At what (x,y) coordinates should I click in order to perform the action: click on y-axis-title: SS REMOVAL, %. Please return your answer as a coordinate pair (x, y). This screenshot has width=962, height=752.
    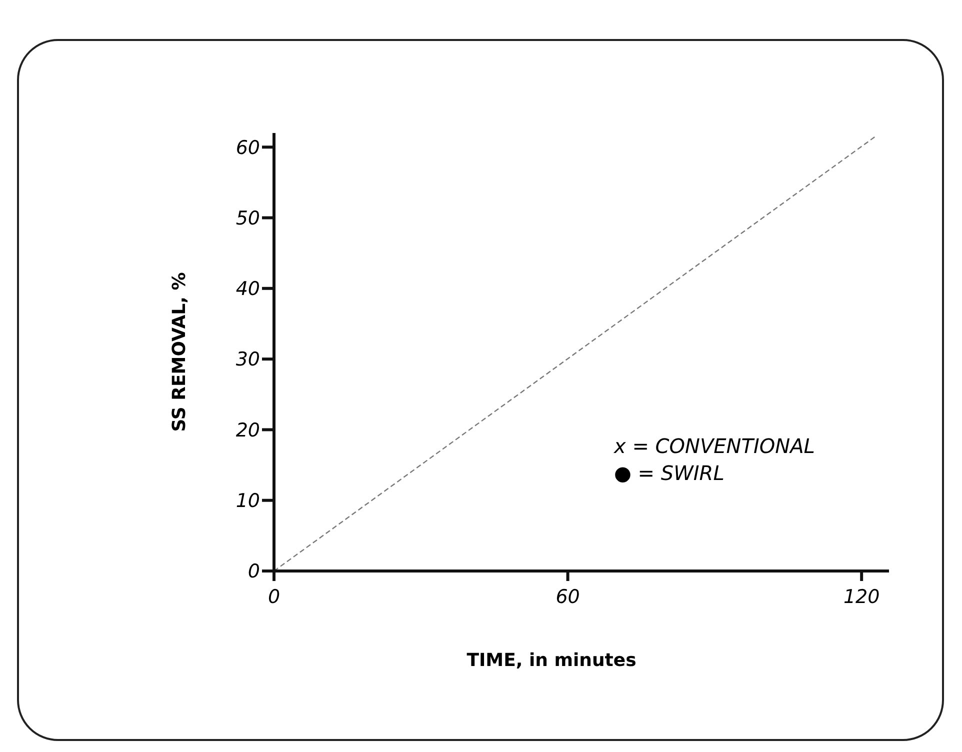
    Looking at the image, I should click on (179, 352).